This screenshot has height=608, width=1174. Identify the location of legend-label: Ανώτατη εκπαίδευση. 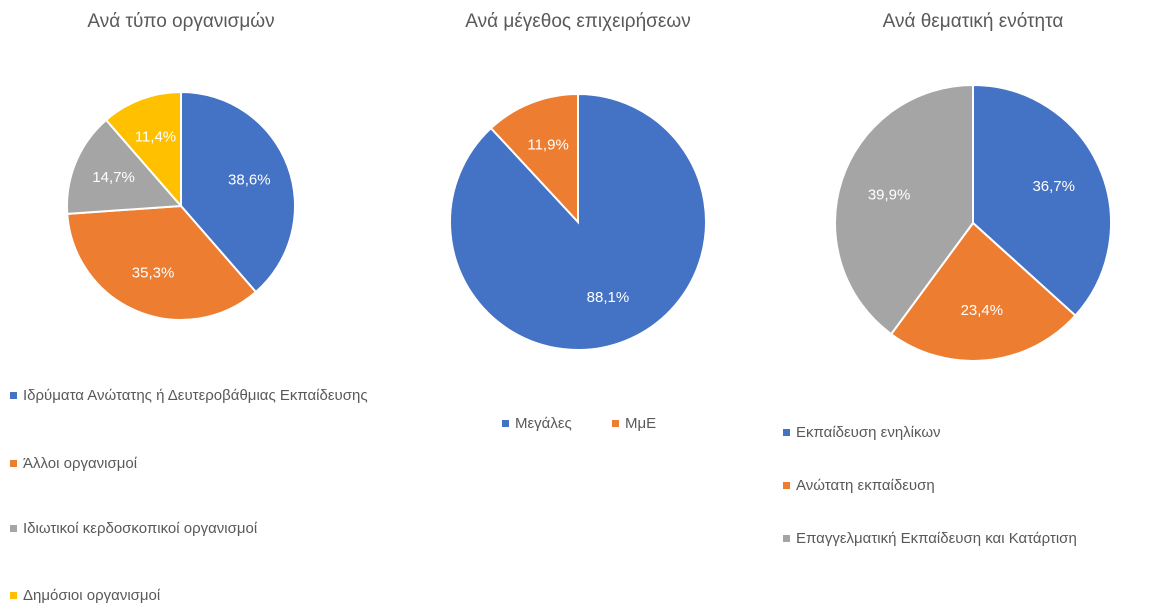
(865, 485).